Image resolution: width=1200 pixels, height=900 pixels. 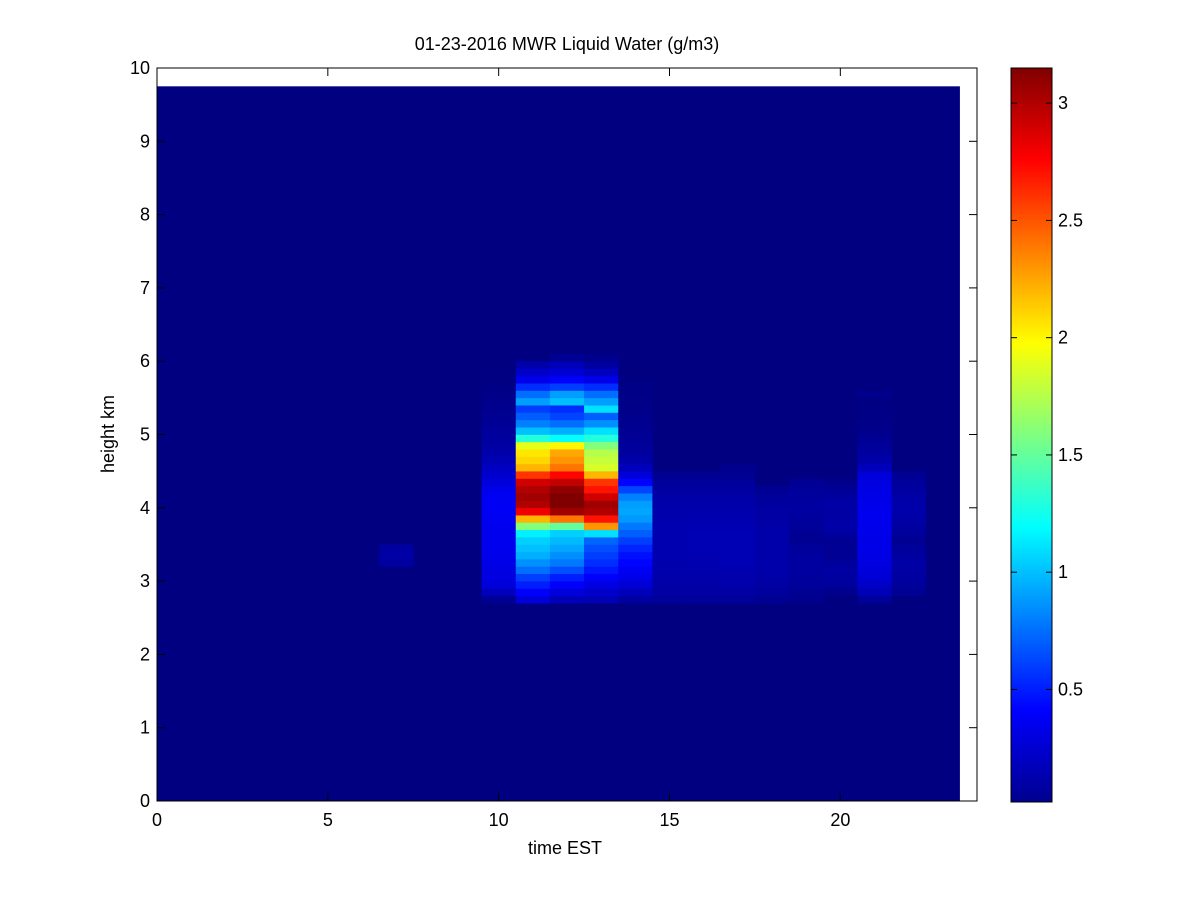 What do you see at coordinates (1063, 103) in the screenshot?
I see `colorbar-tick-label: 3` at bounding box center [1063, 103].